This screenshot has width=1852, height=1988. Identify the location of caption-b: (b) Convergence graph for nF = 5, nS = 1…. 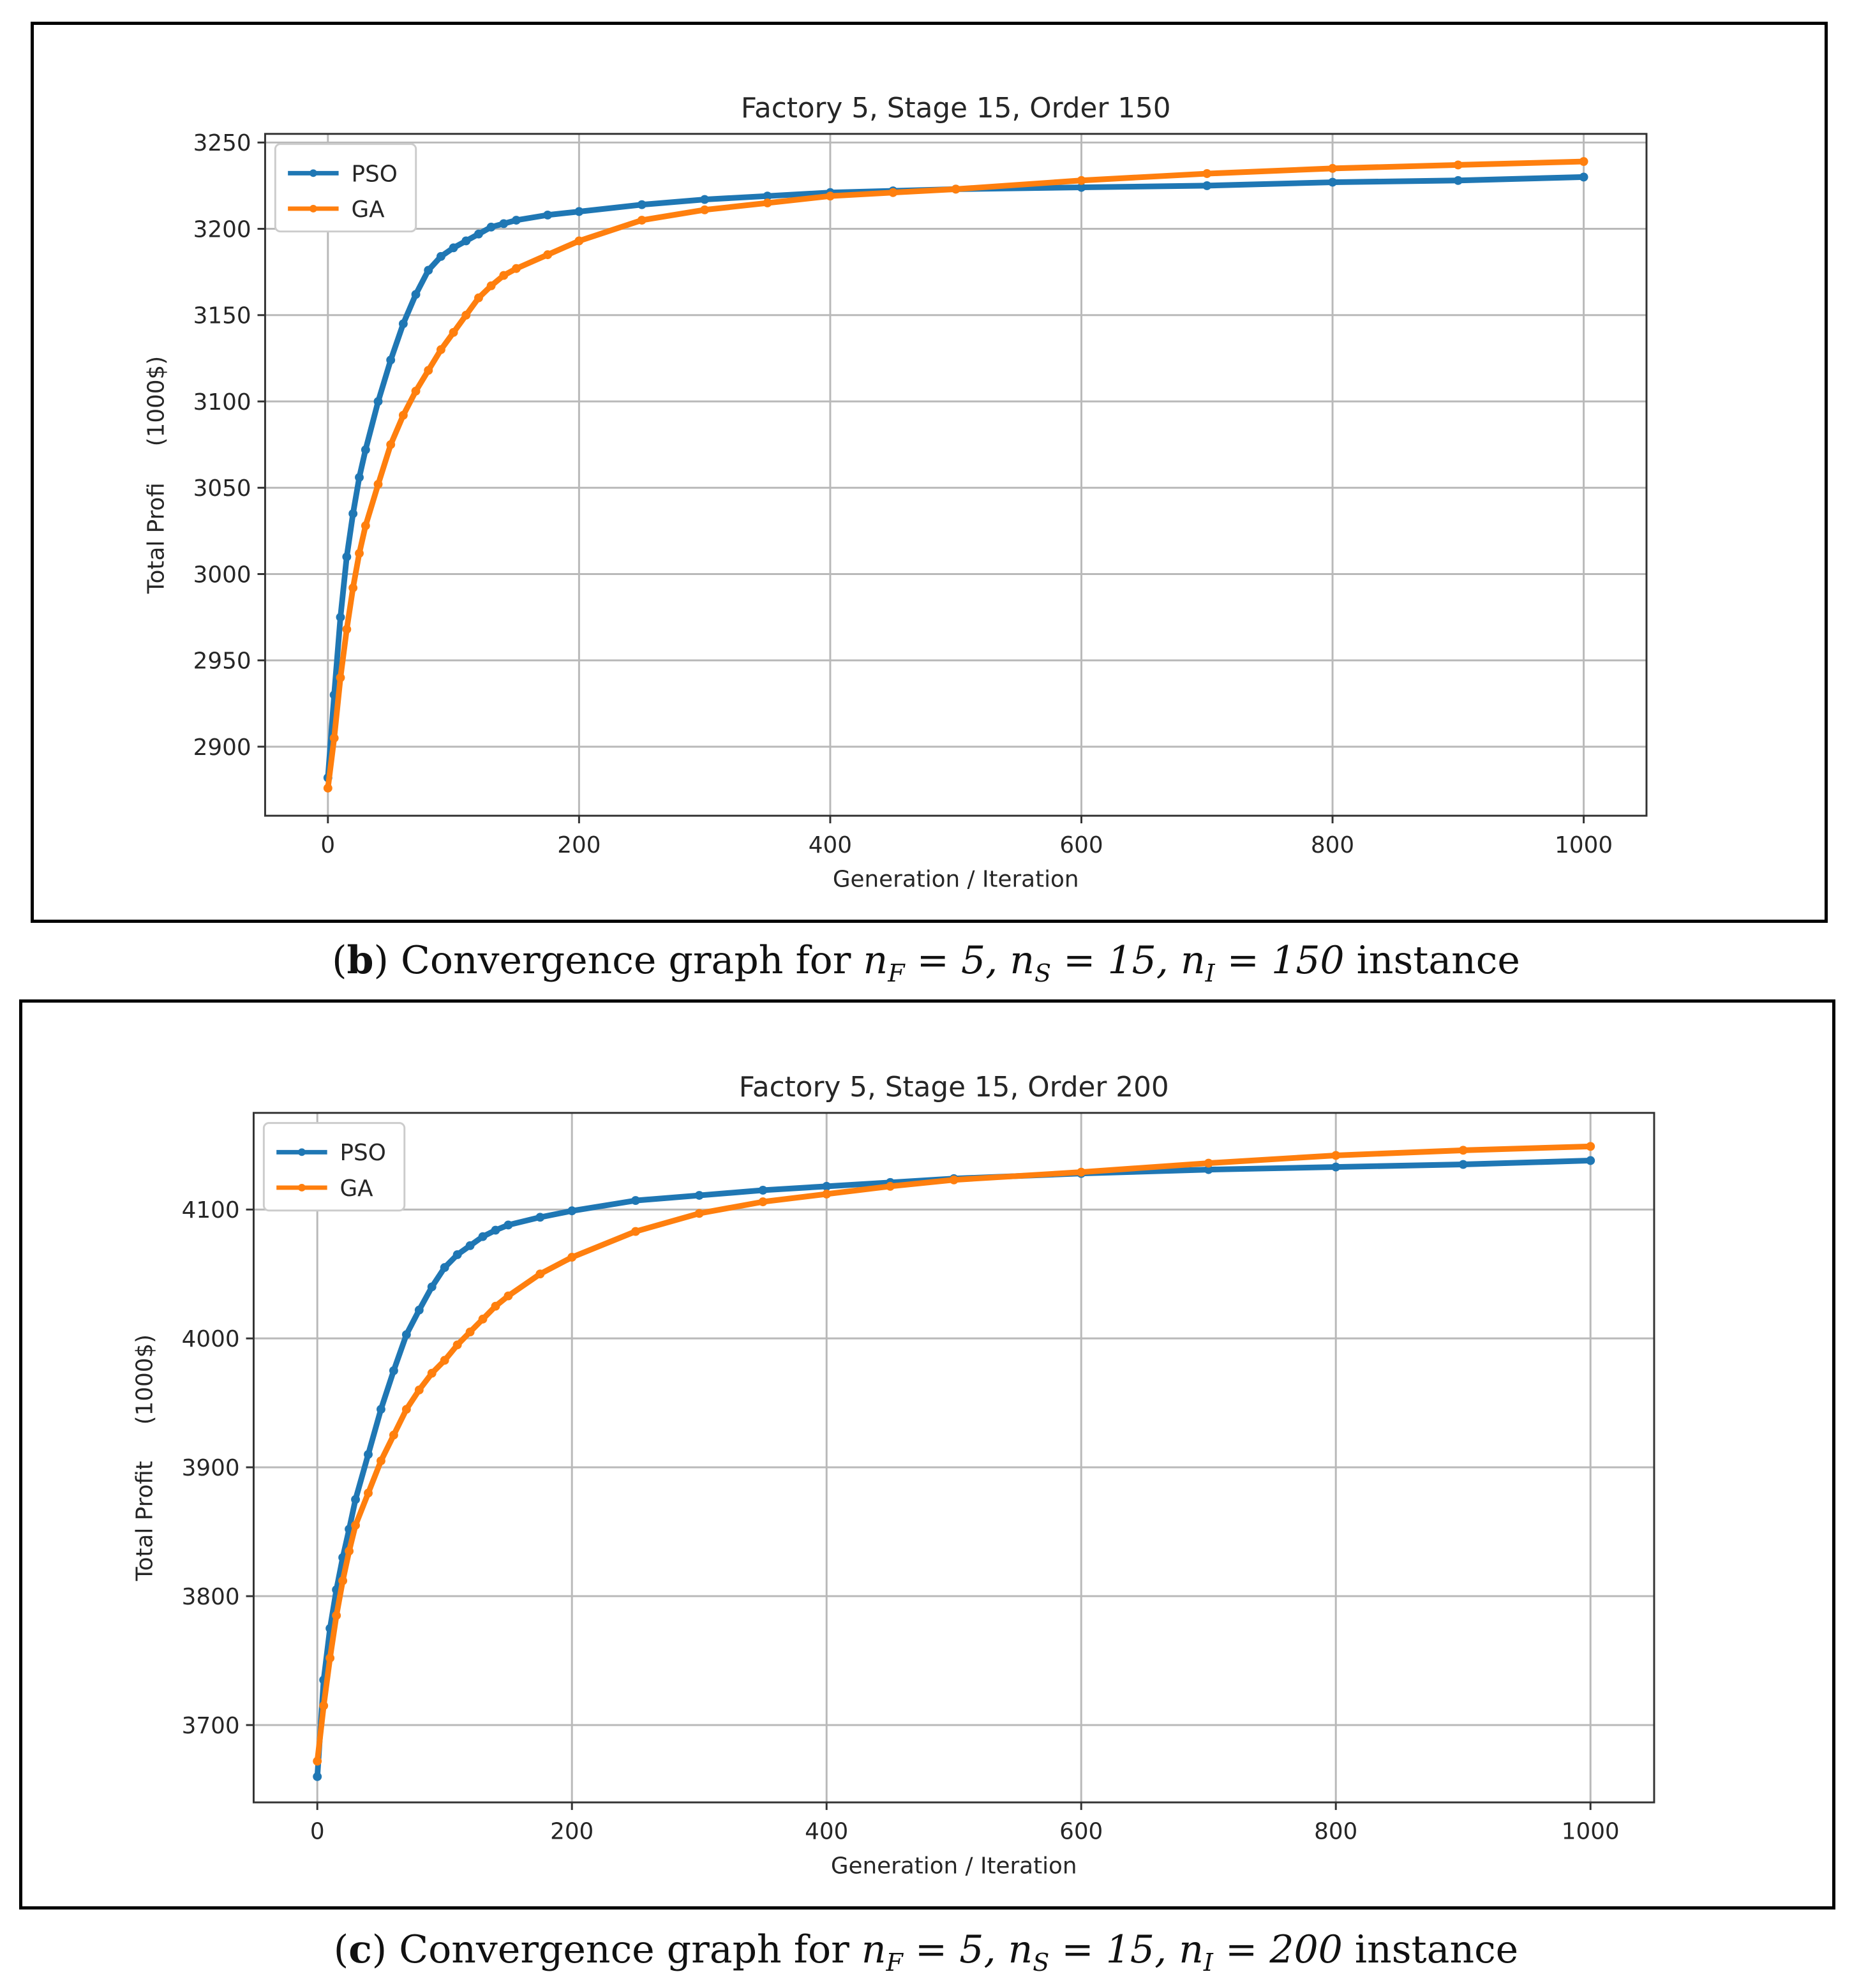
(926, 962).